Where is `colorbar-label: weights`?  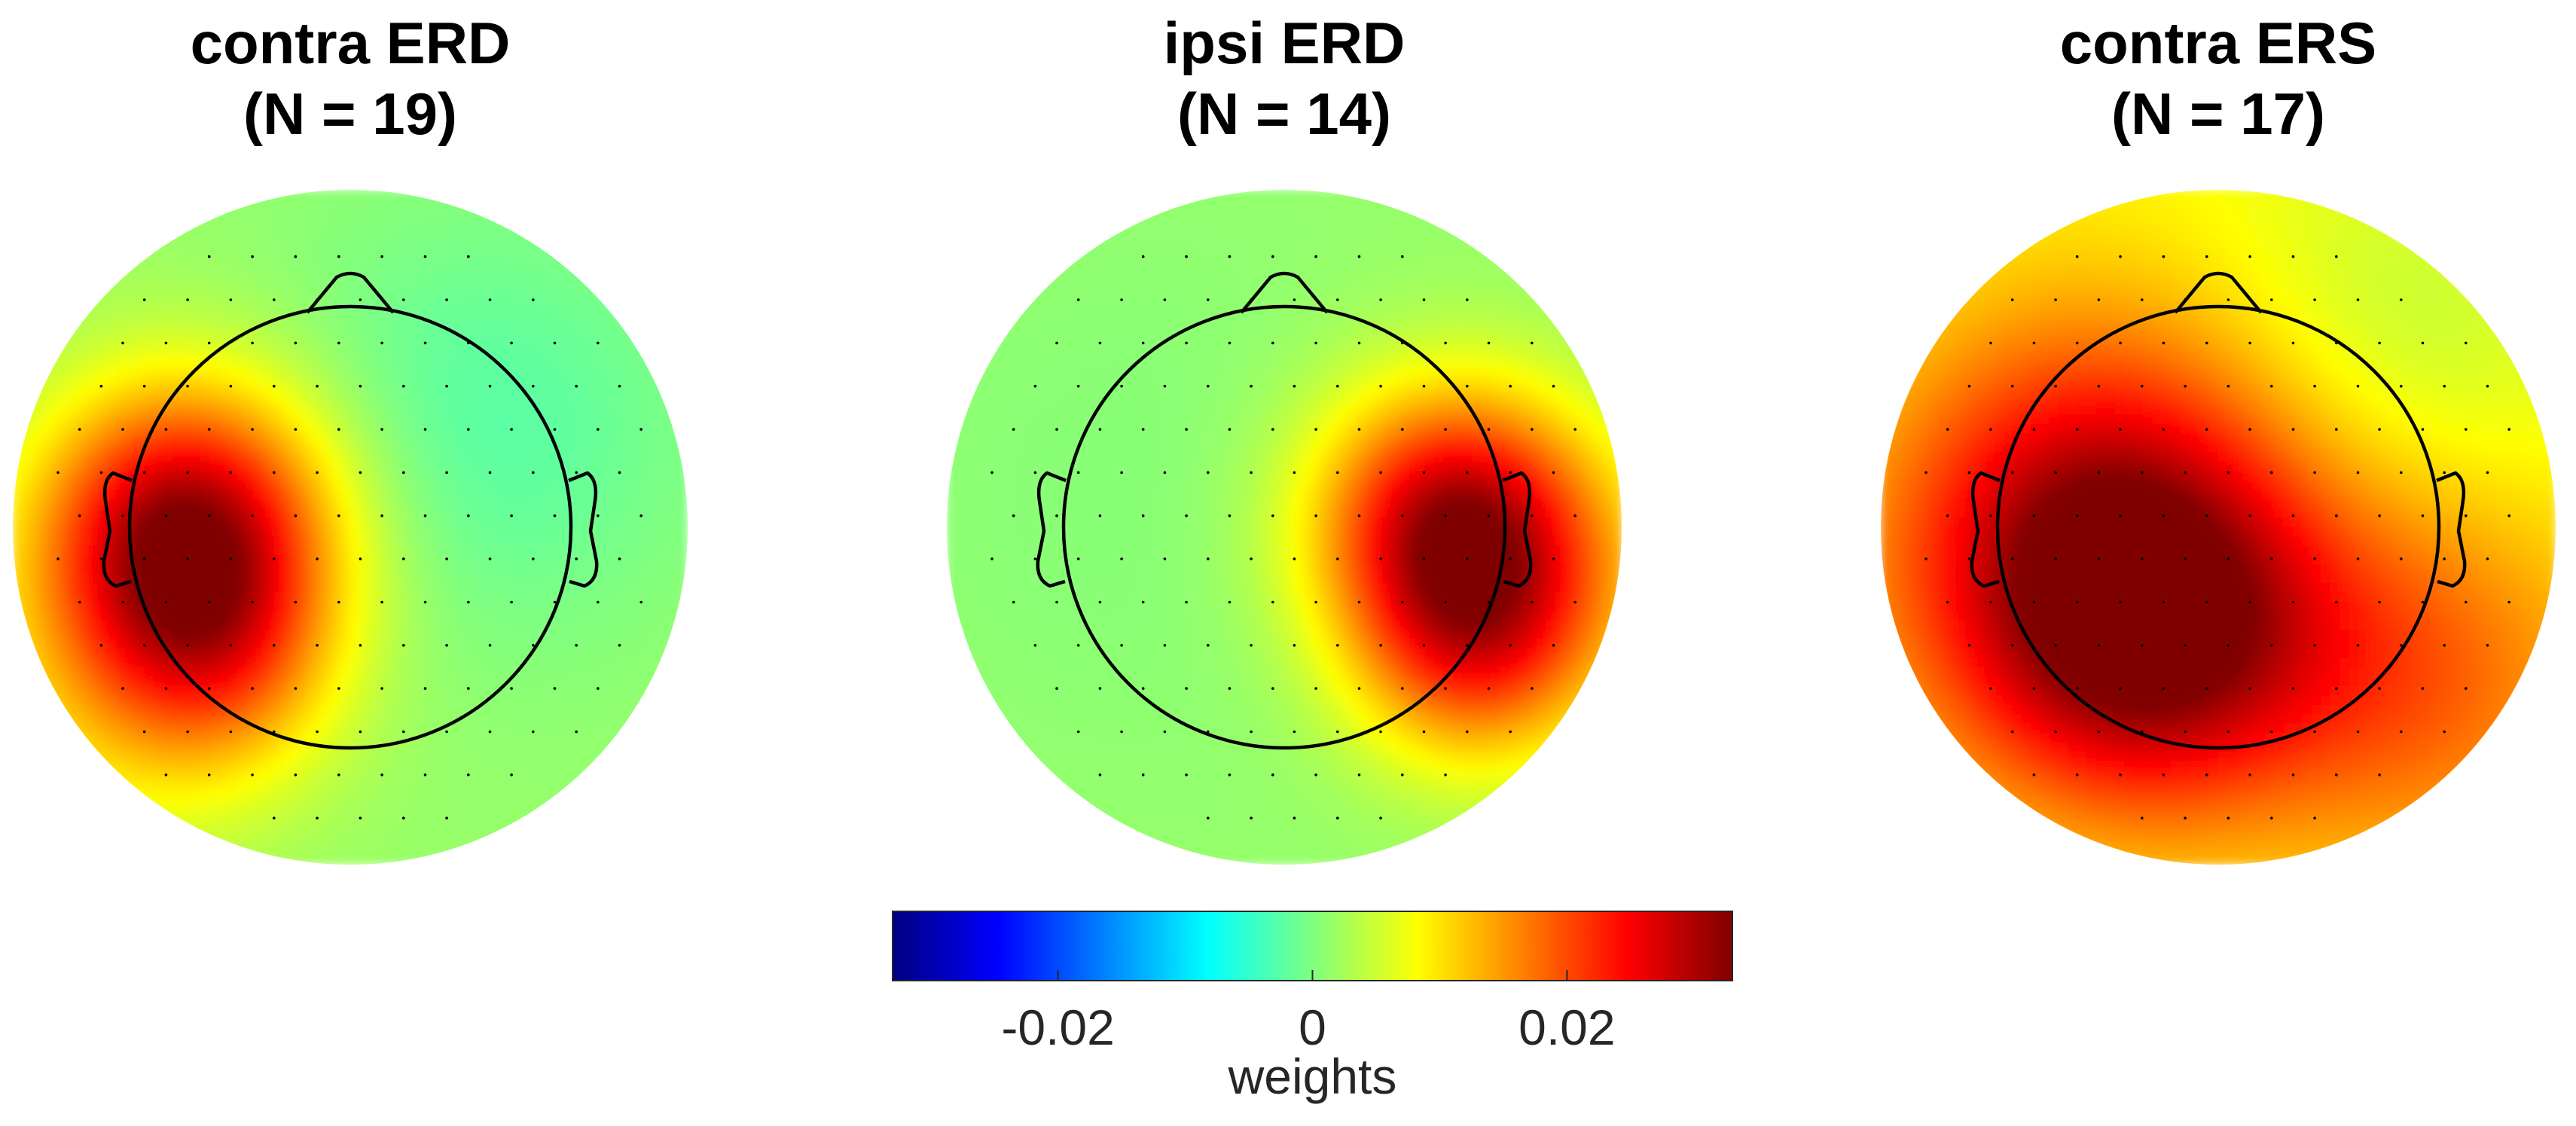
colorbar-label: weights is located at coordinates (1312, 1076).